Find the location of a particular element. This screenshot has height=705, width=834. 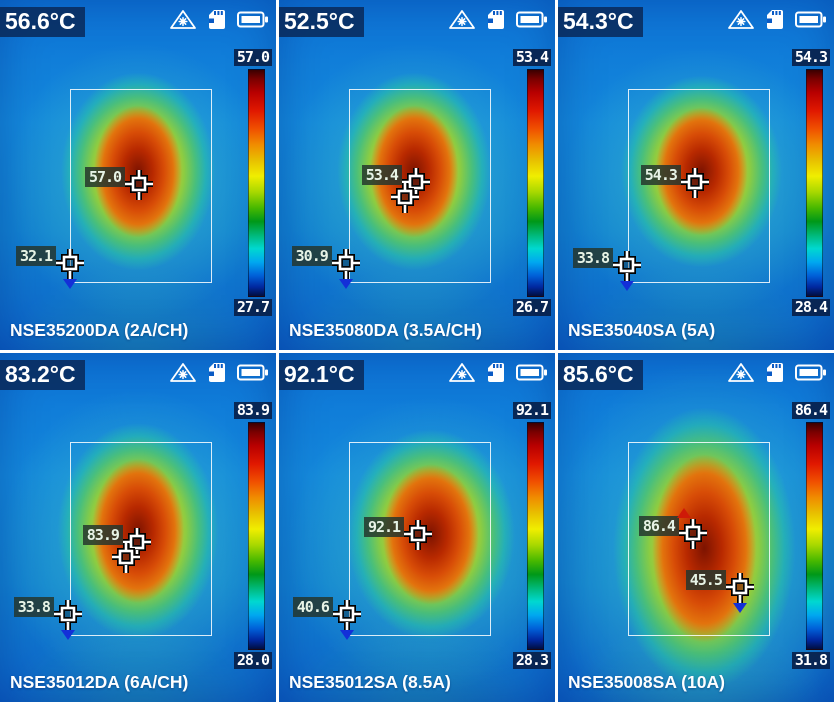

hot-temp-label: 57.0 is located at coordinates (105, 177).